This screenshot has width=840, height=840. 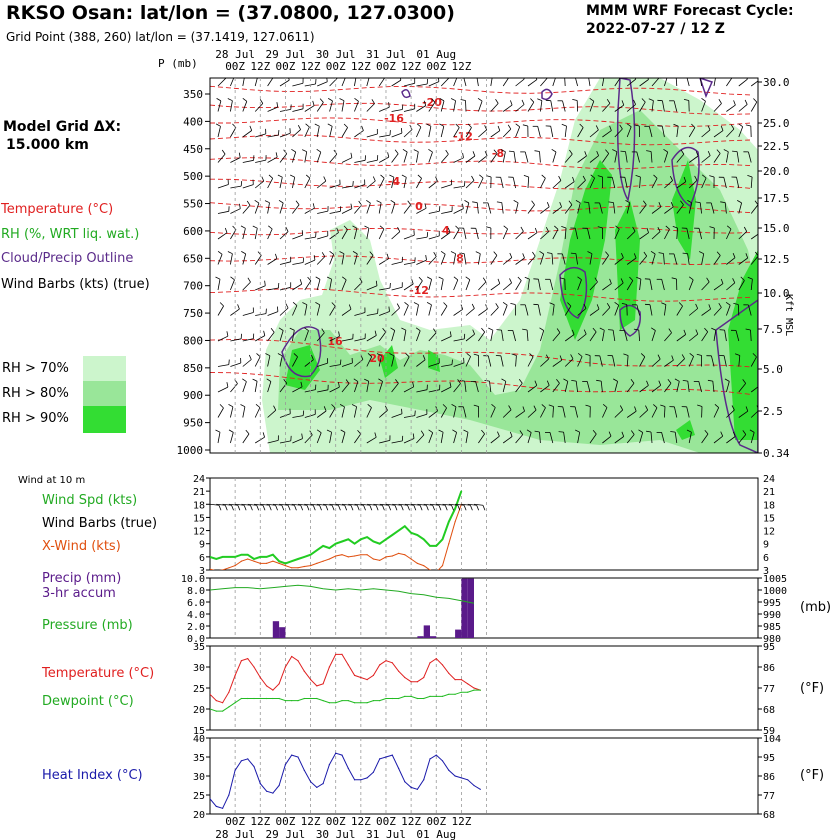 What do you see at coordinates (199, 518) in the screenshot?
I see `wind-ytick-left: 15` at bounding box center [199, 518].